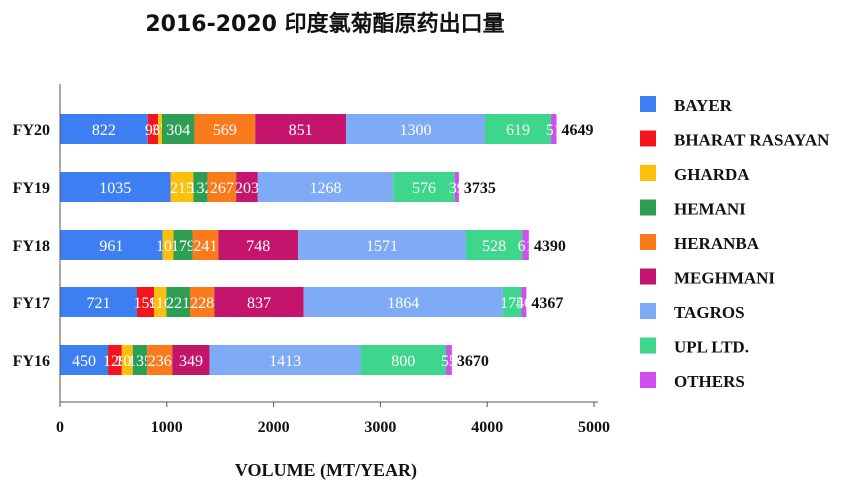 This screenshot has width=859, height=488. Describe the element at coordinates (160, 361) in the screenshot. I see `bar-value-label: 236` at that location.